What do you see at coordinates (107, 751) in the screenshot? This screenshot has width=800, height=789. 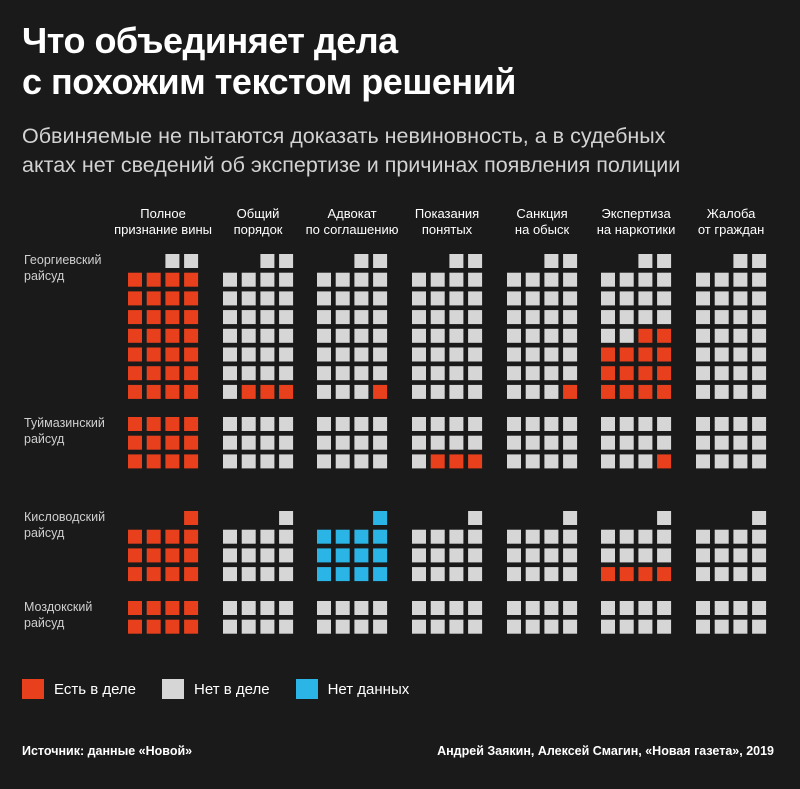 I see `source-note: Источник: данные «Новой»` at bounding box center [107, 751].